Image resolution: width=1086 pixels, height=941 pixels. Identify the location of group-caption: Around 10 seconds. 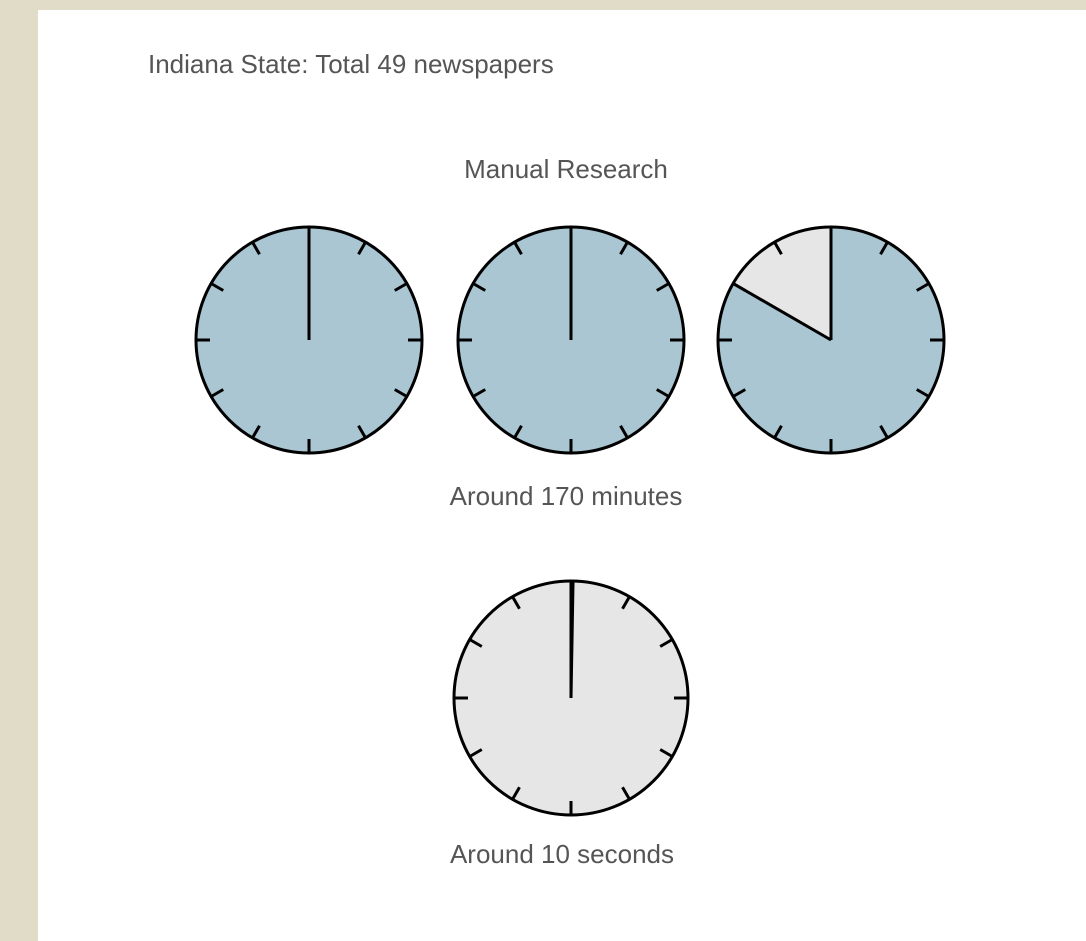
(562, 854).